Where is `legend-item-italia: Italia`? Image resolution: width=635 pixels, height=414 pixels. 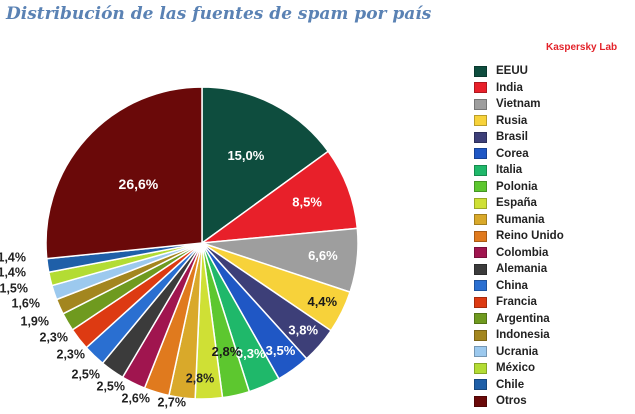 legend-item-italia: Italia is located at coordinates (519, 170).